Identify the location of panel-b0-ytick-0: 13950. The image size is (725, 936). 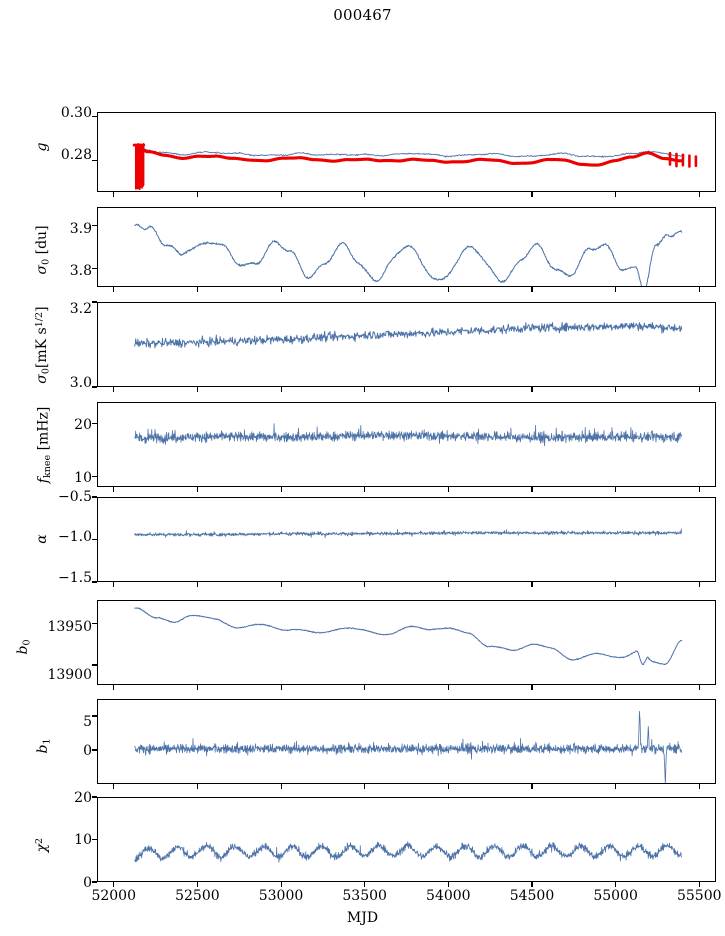
(69, 627).